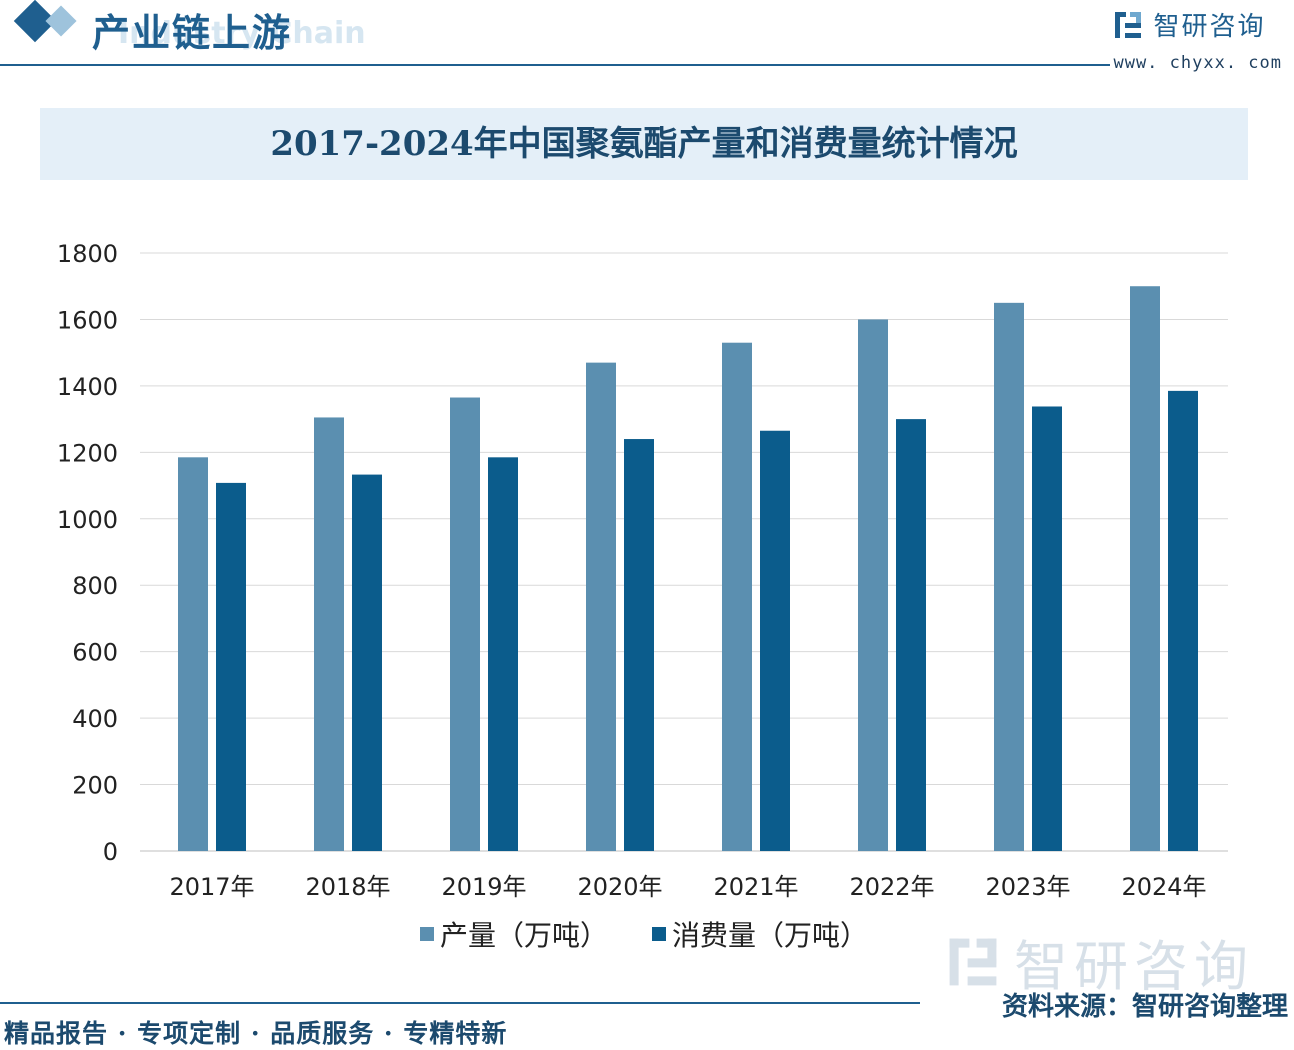 The height and width of the screenshot is (1050, 1294). What do you see at coordinates (95, 653) in the screenshot?
I see `y-tick-label-600: 600` at bounding box center [95, 653].